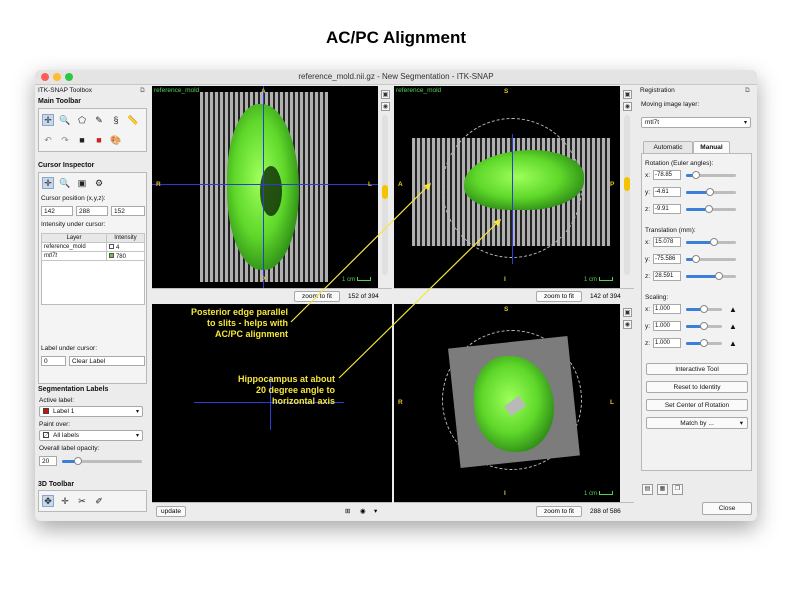 This screenshot has width=792, height=612. Describe the element at coordinates (670, 230) in the screenshot. I see `translation-label: Translation (mm):` at that location.